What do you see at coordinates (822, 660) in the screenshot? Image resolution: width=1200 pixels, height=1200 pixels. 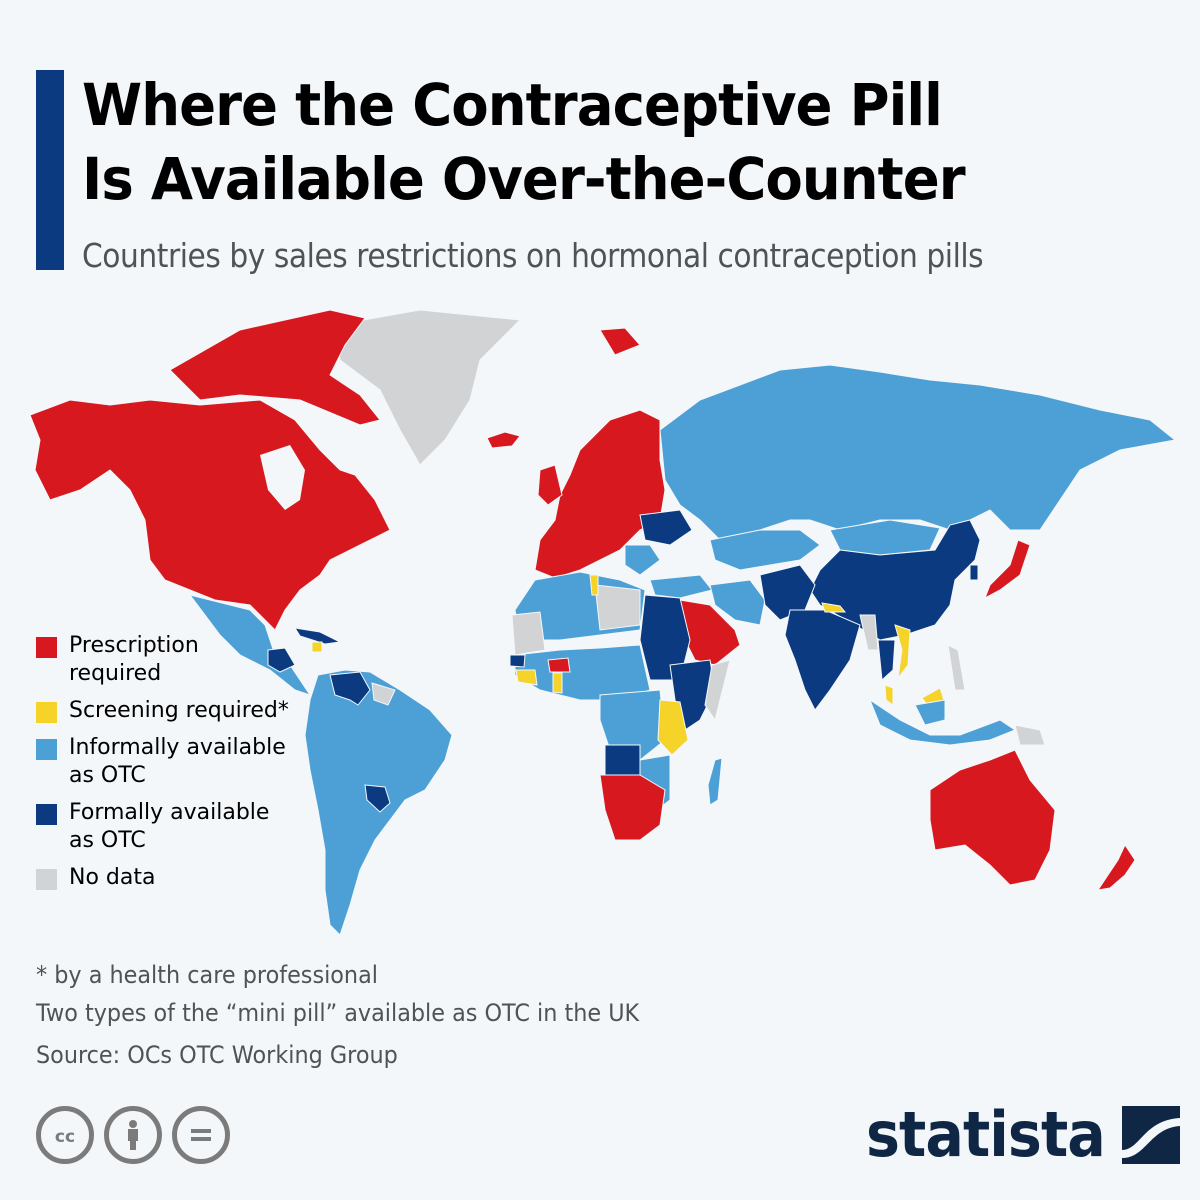 I see `region-india` at bounding box center [822, 660].